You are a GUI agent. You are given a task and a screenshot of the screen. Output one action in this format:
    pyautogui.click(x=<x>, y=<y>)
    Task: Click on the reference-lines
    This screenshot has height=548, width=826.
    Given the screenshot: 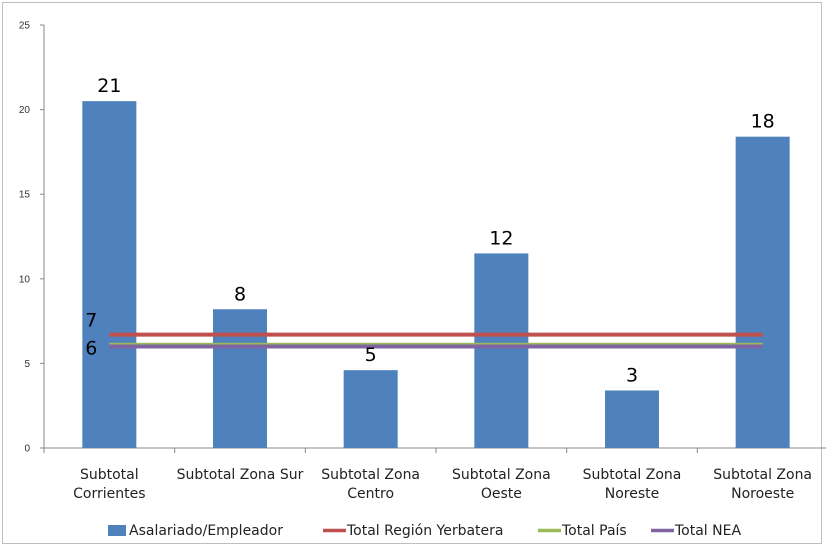 What is the action you would take?
    pyautogui.click(x=436, y=340)
    